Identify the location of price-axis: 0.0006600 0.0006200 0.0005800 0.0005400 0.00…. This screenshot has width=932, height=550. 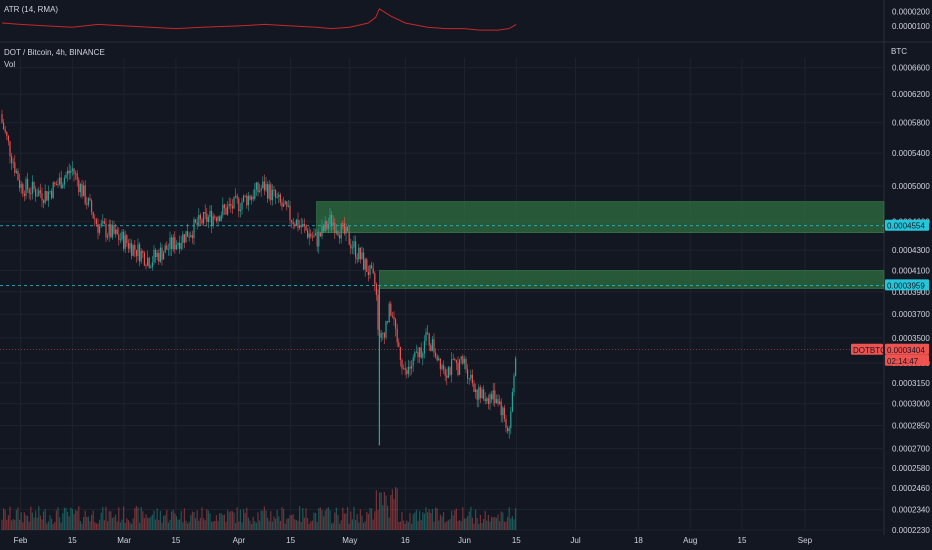
(911, 299).